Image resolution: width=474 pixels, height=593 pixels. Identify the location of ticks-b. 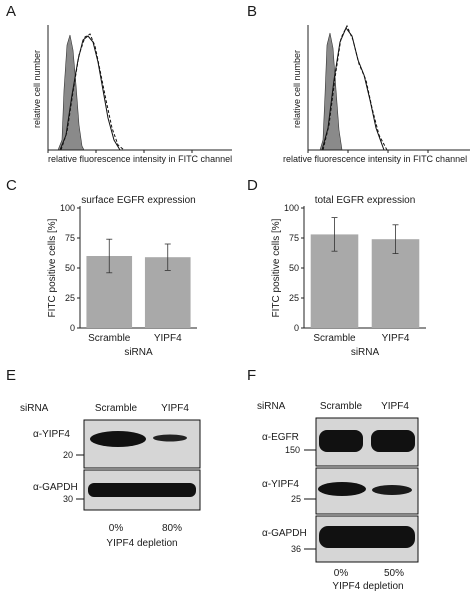
(368, 151).